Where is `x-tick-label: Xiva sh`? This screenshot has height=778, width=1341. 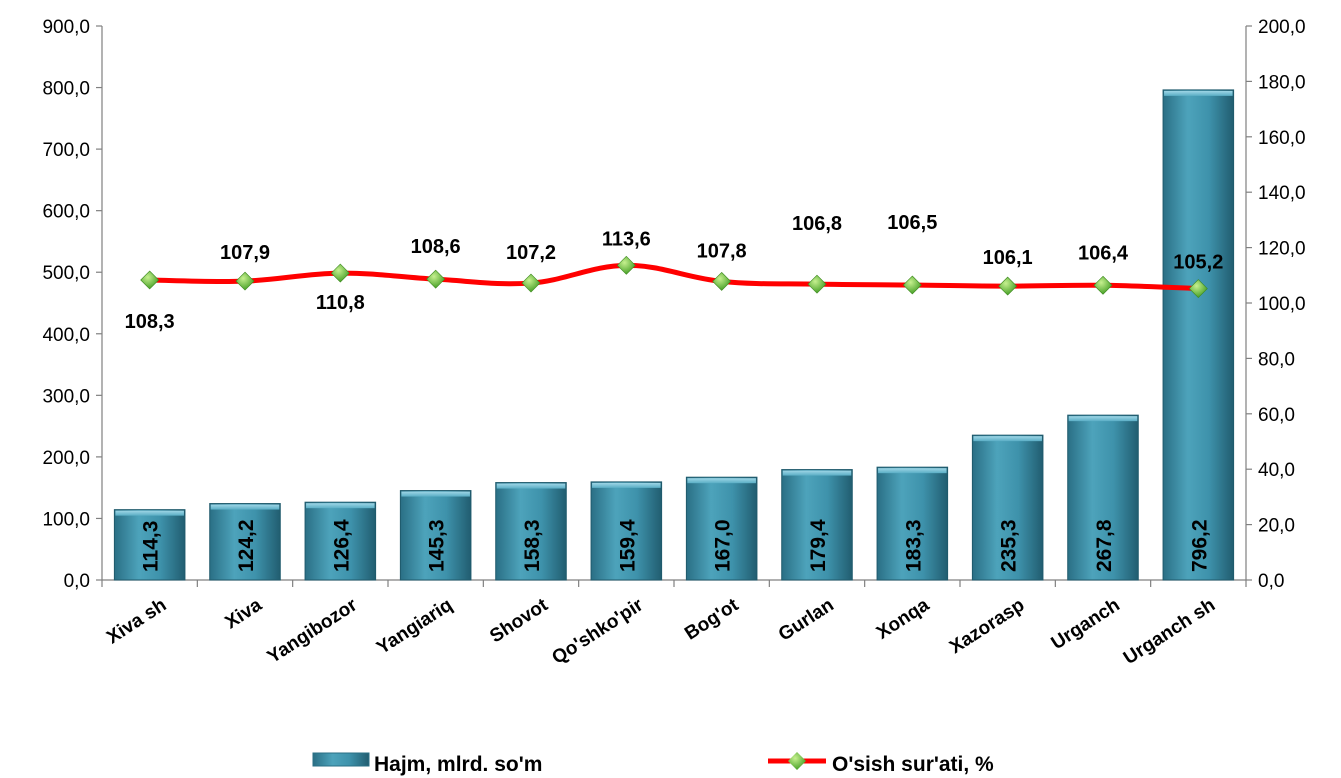 x-tick-label: Xiva sh is located at coordinates (136, 622).